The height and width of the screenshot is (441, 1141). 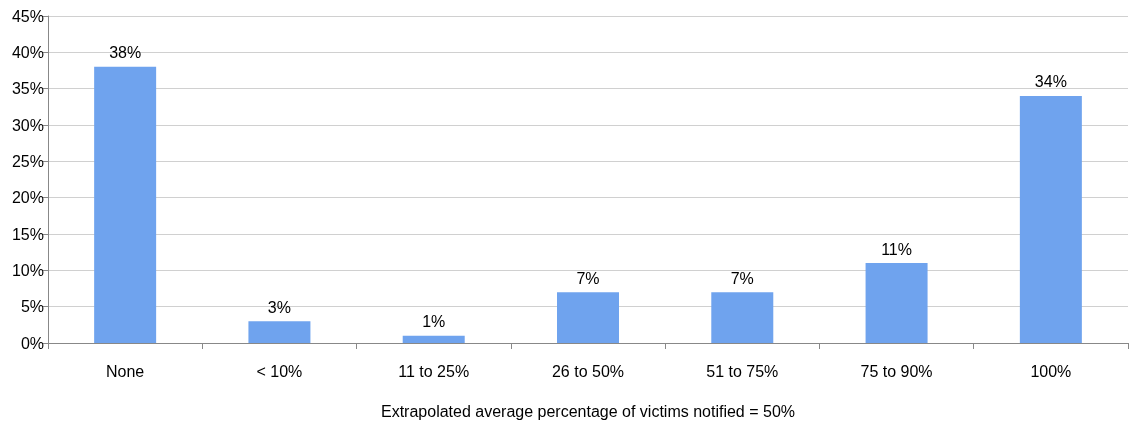 What do you see at coordinates (588, 371) in the screenshot?
I see `x-tick-label: 26 to 50%` at bounding box center [588, 371].